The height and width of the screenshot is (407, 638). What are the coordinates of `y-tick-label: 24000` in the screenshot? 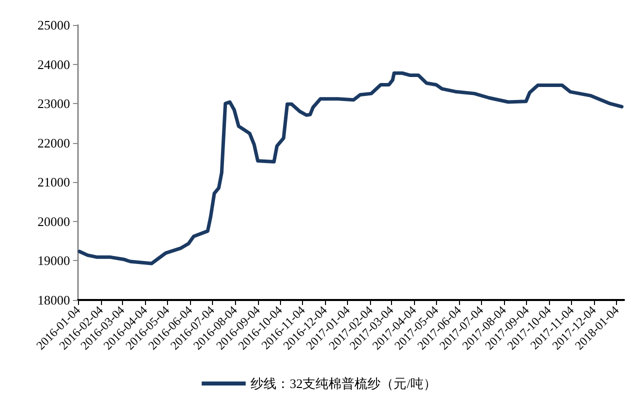 It's located at (54, 64).